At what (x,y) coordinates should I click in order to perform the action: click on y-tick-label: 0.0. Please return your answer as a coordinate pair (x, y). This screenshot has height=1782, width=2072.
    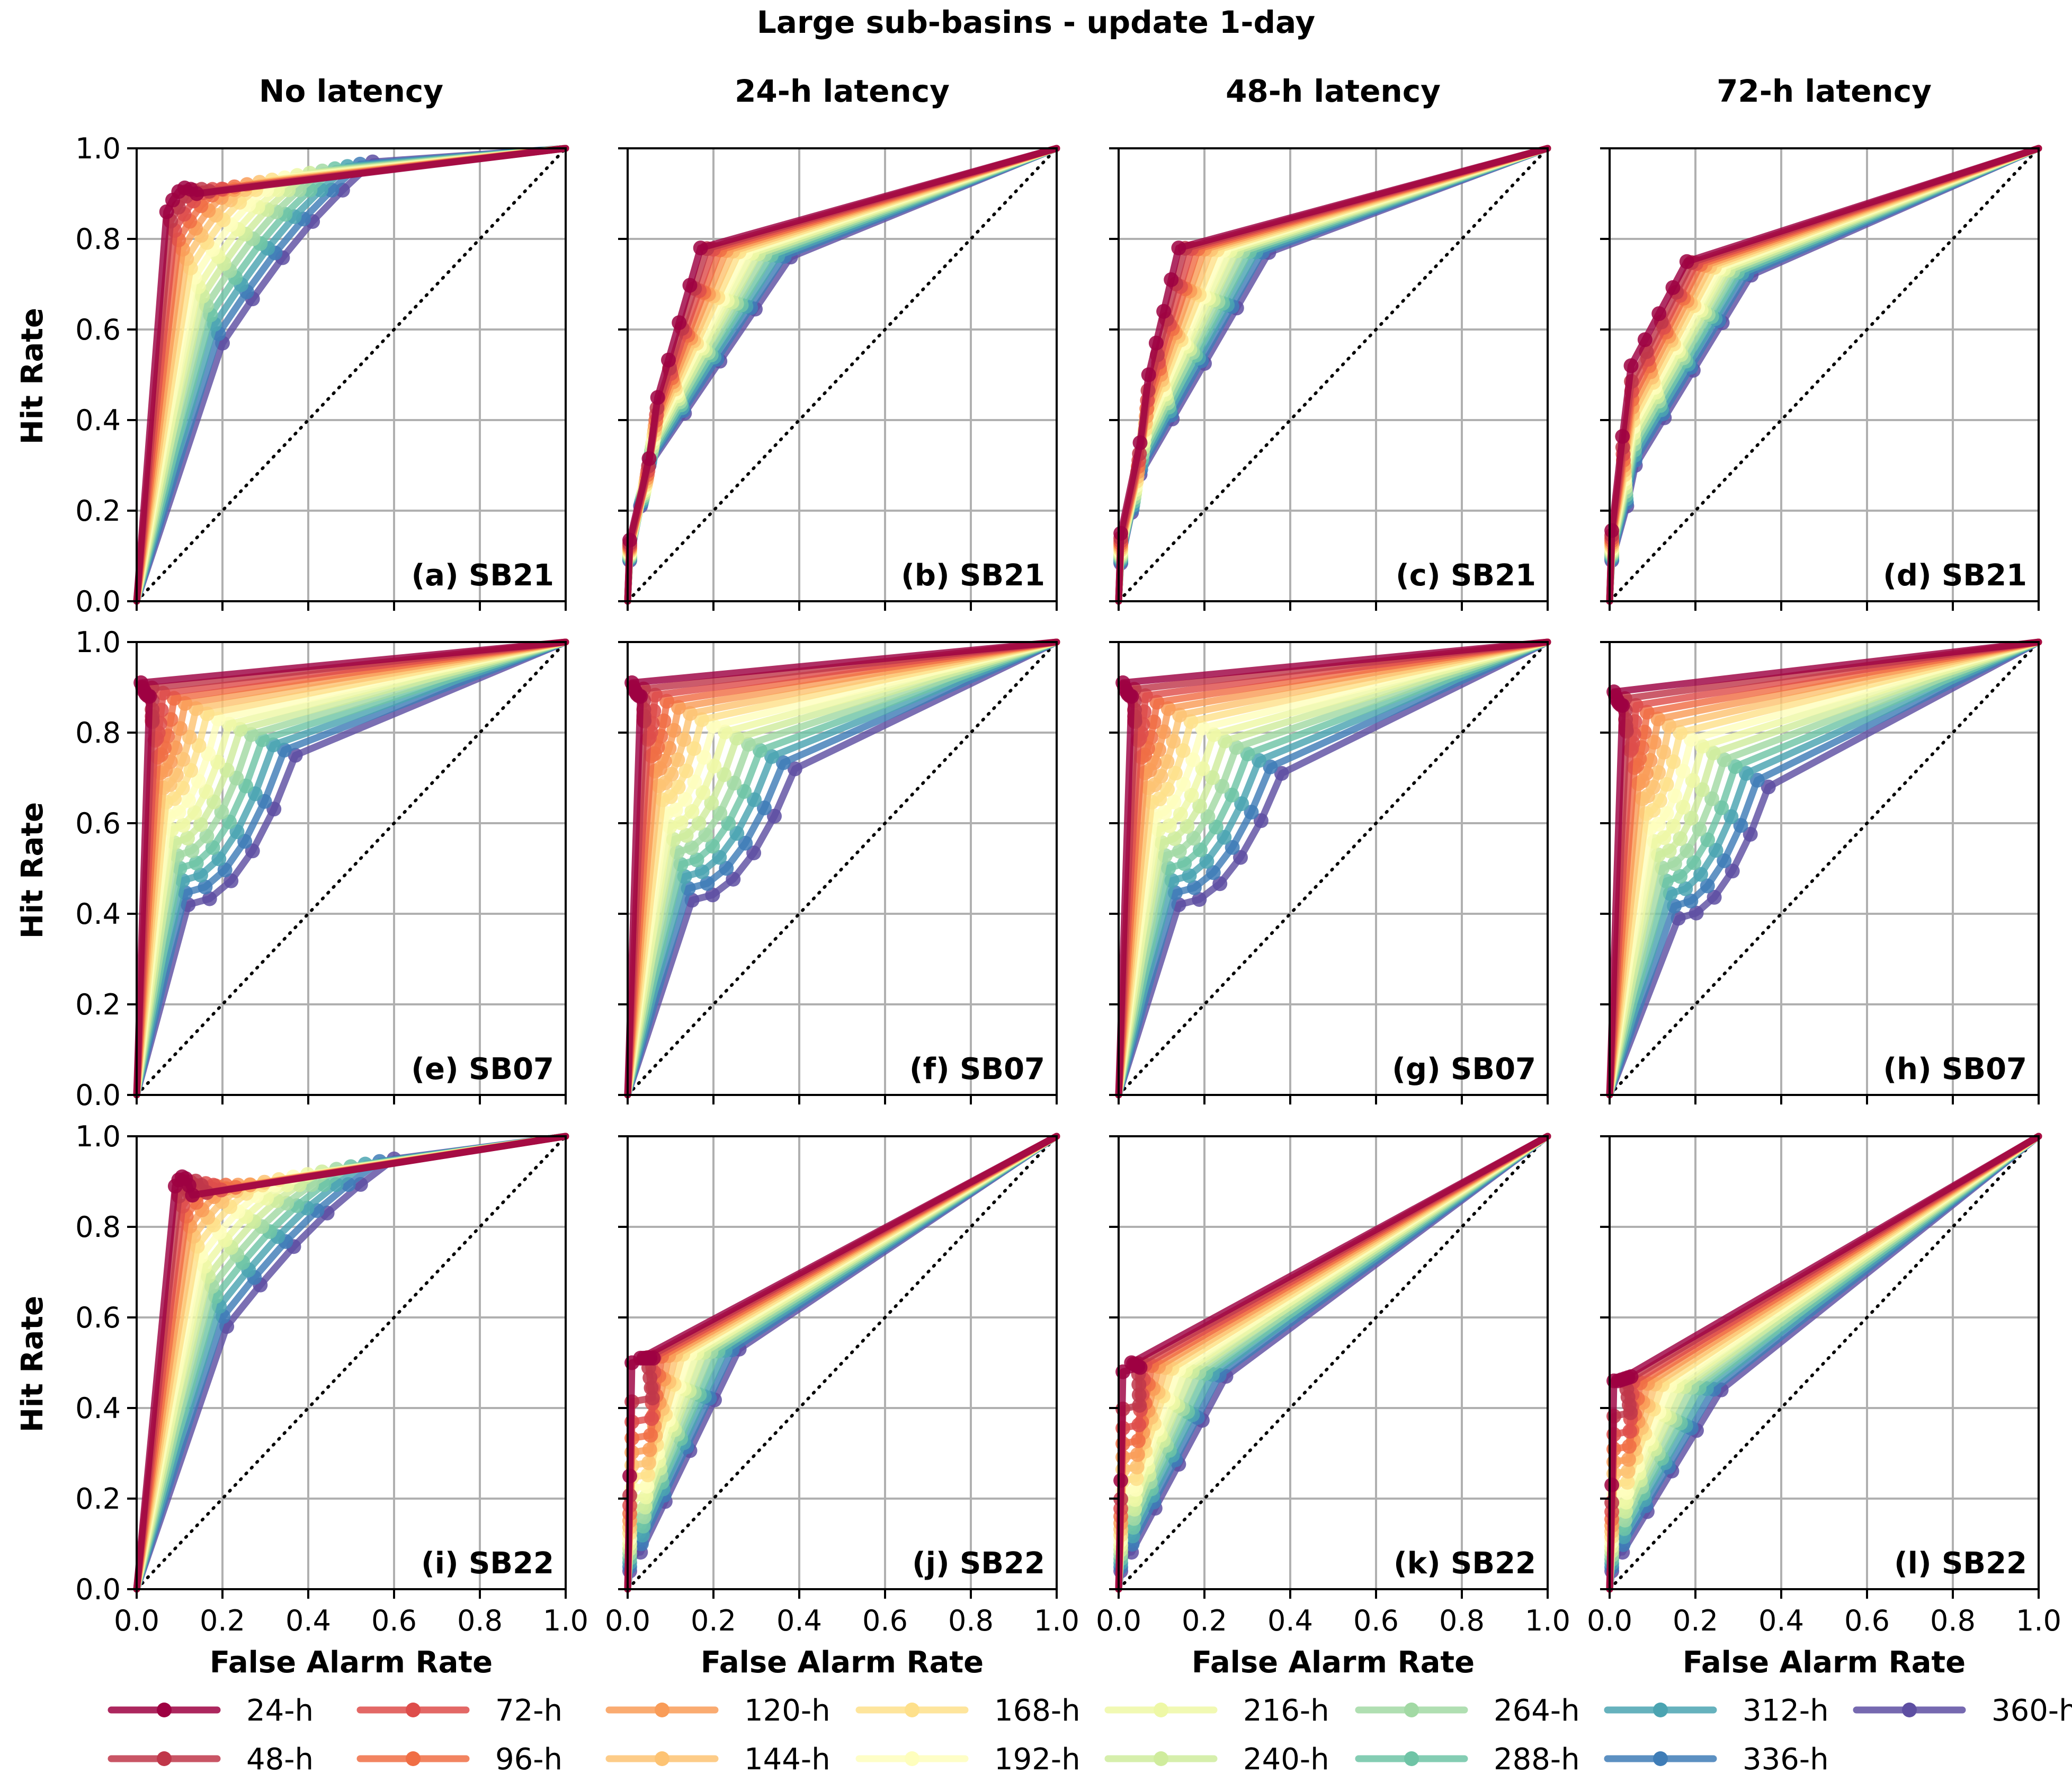
    Looking at the image, I should click on (98, 1096).